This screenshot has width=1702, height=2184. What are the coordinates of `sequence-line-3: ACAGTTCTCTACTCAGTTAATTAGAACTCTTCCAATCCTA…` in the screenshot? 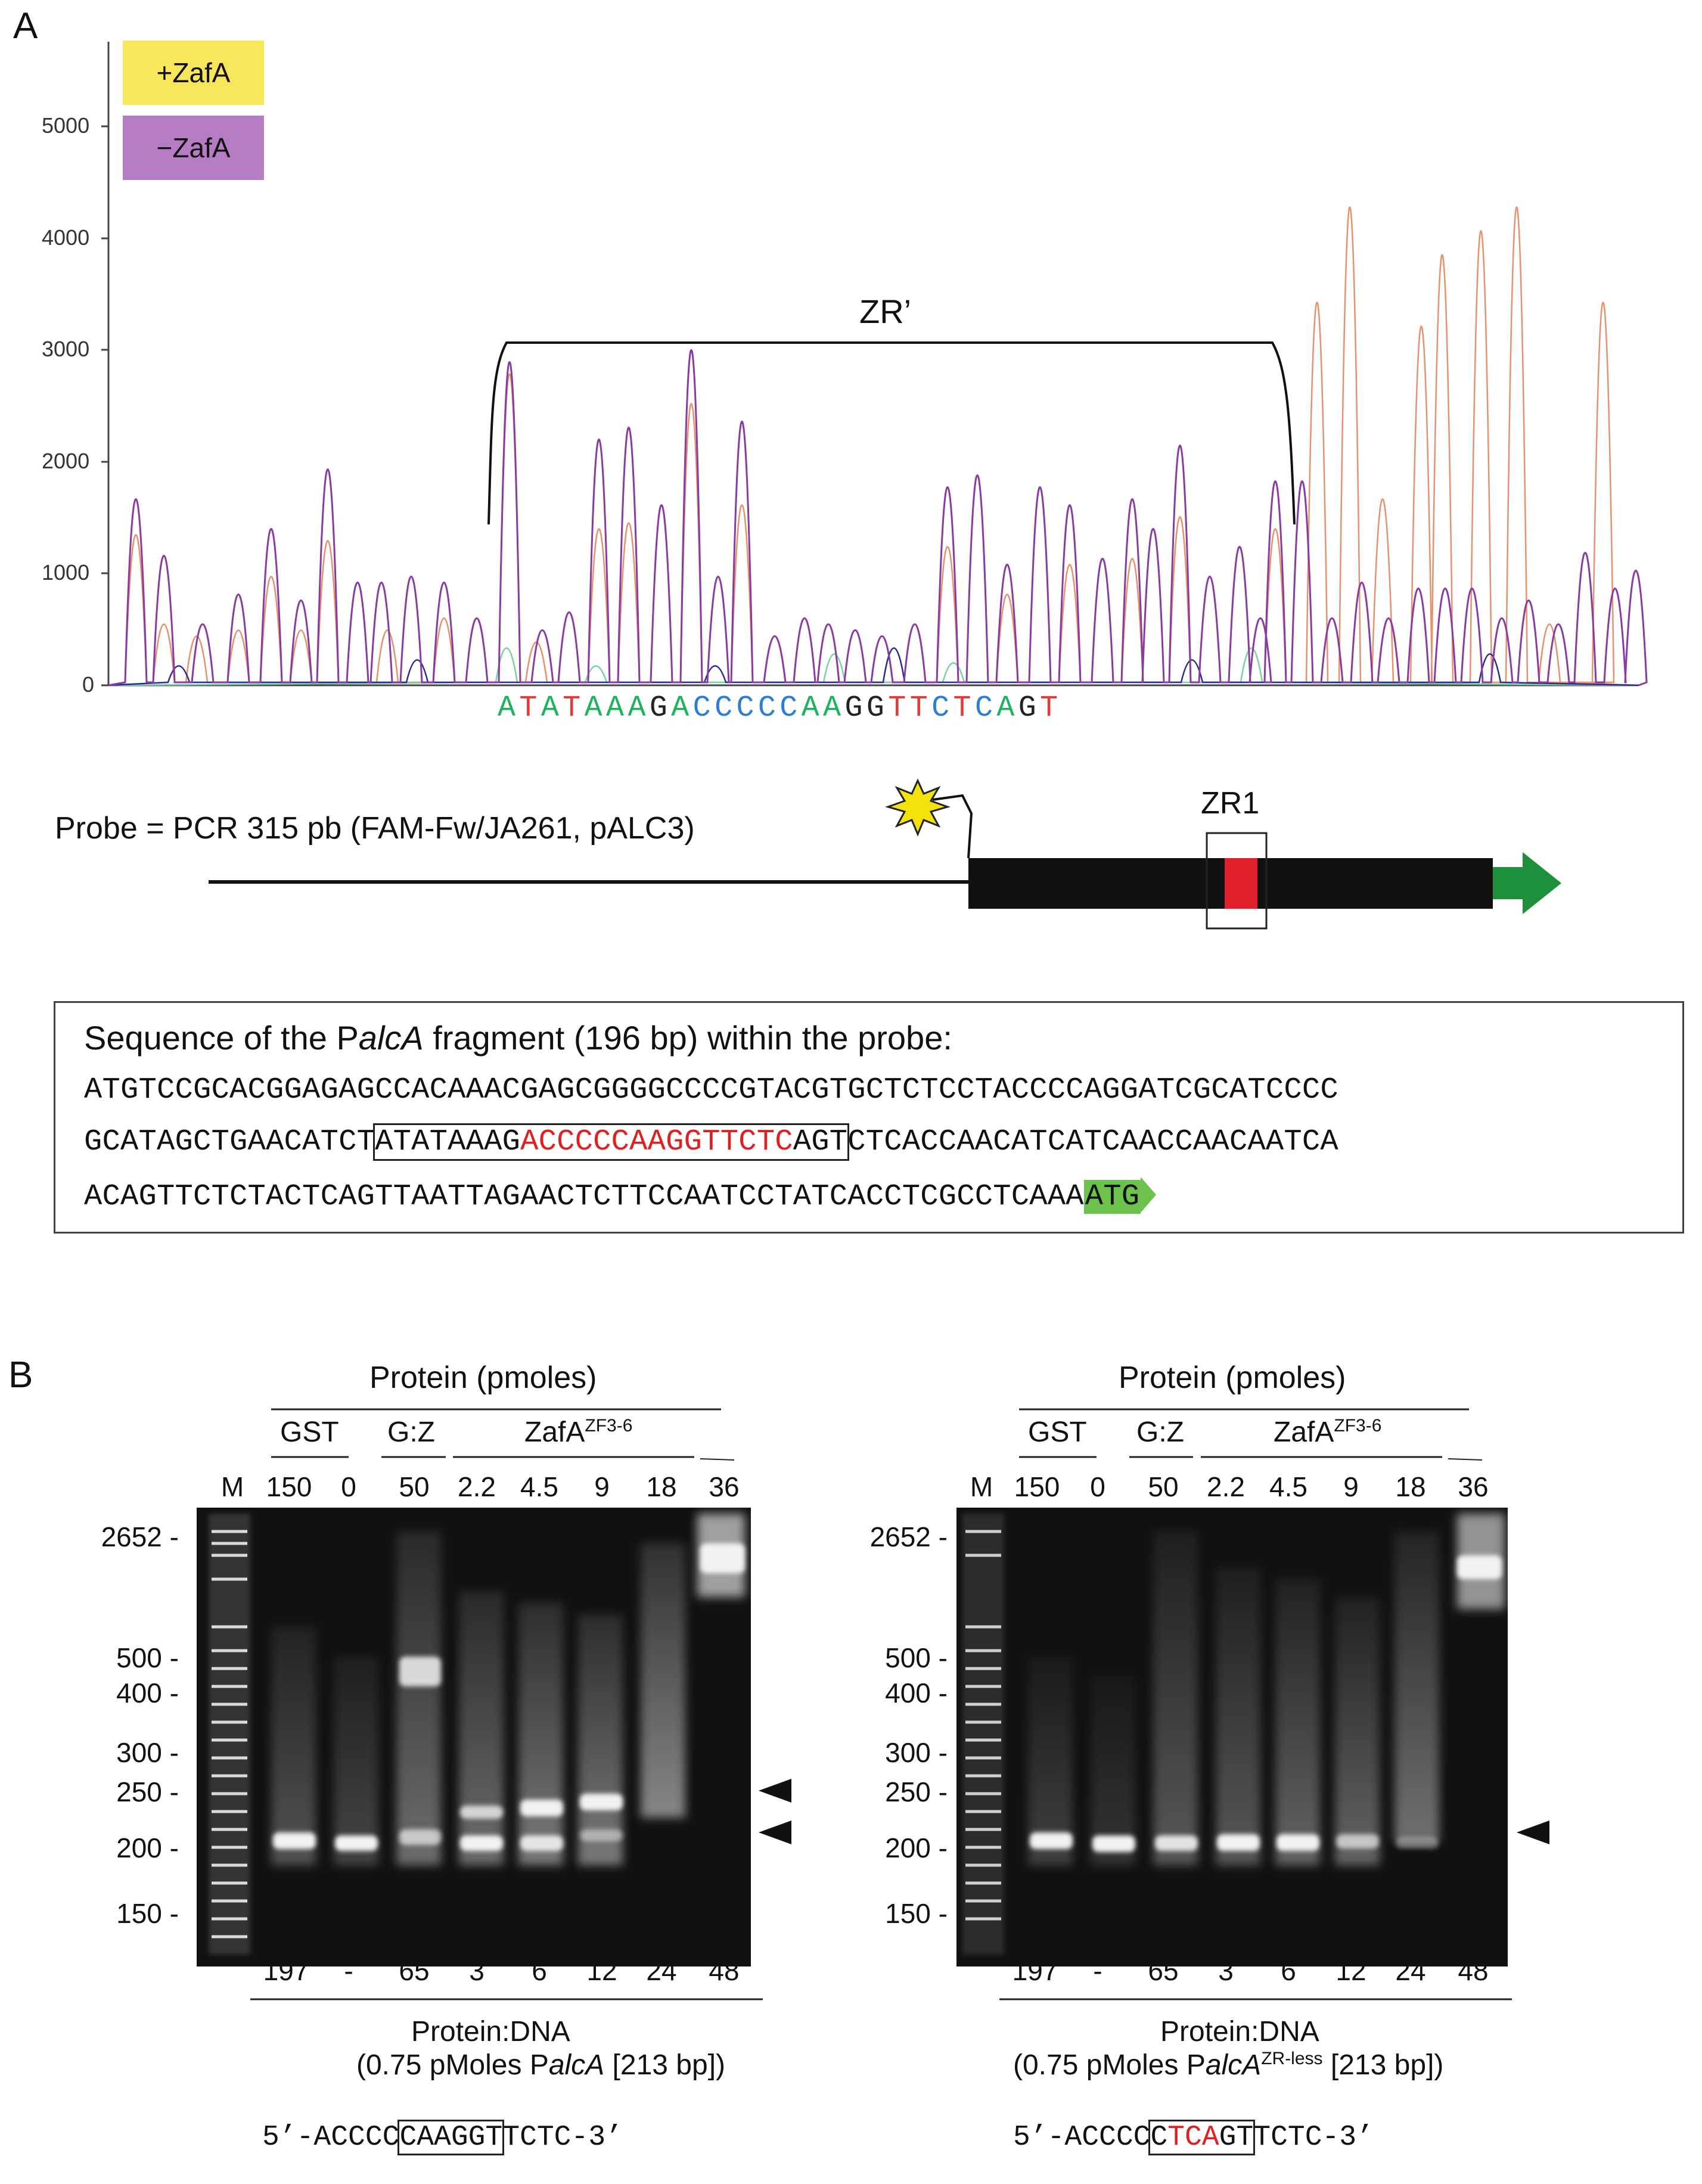 It's located at (620, 1195).